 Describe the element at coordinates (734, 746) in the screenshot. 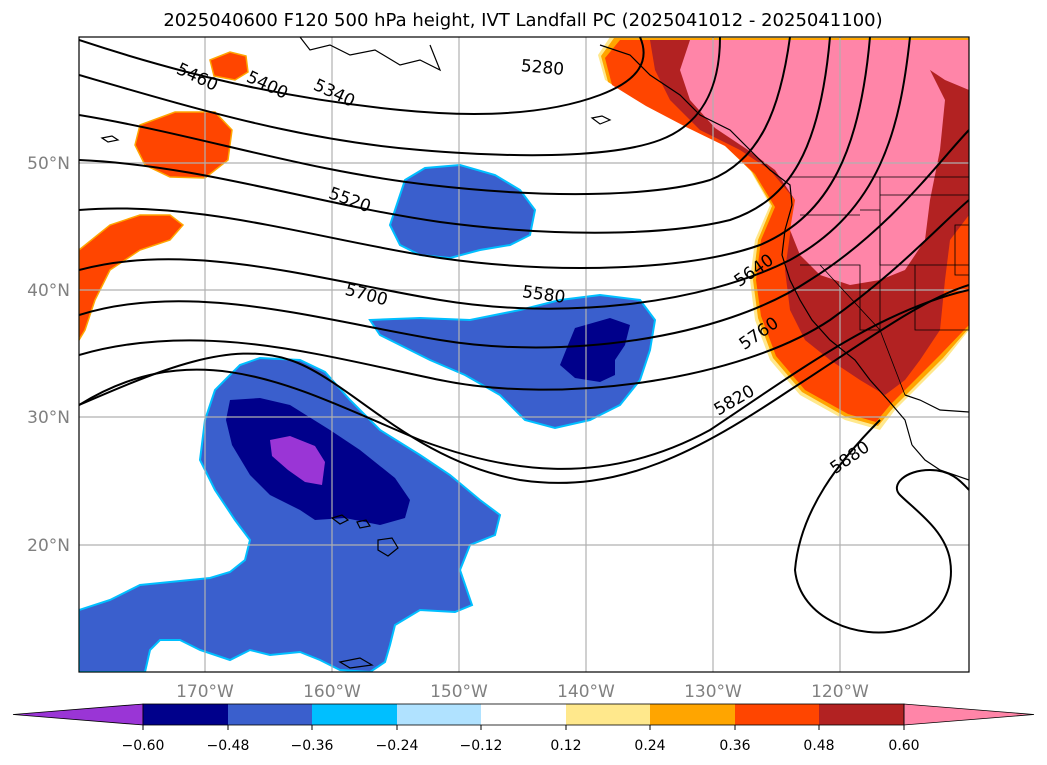

I see `colorbar-tick-label: 0.36` at that location.